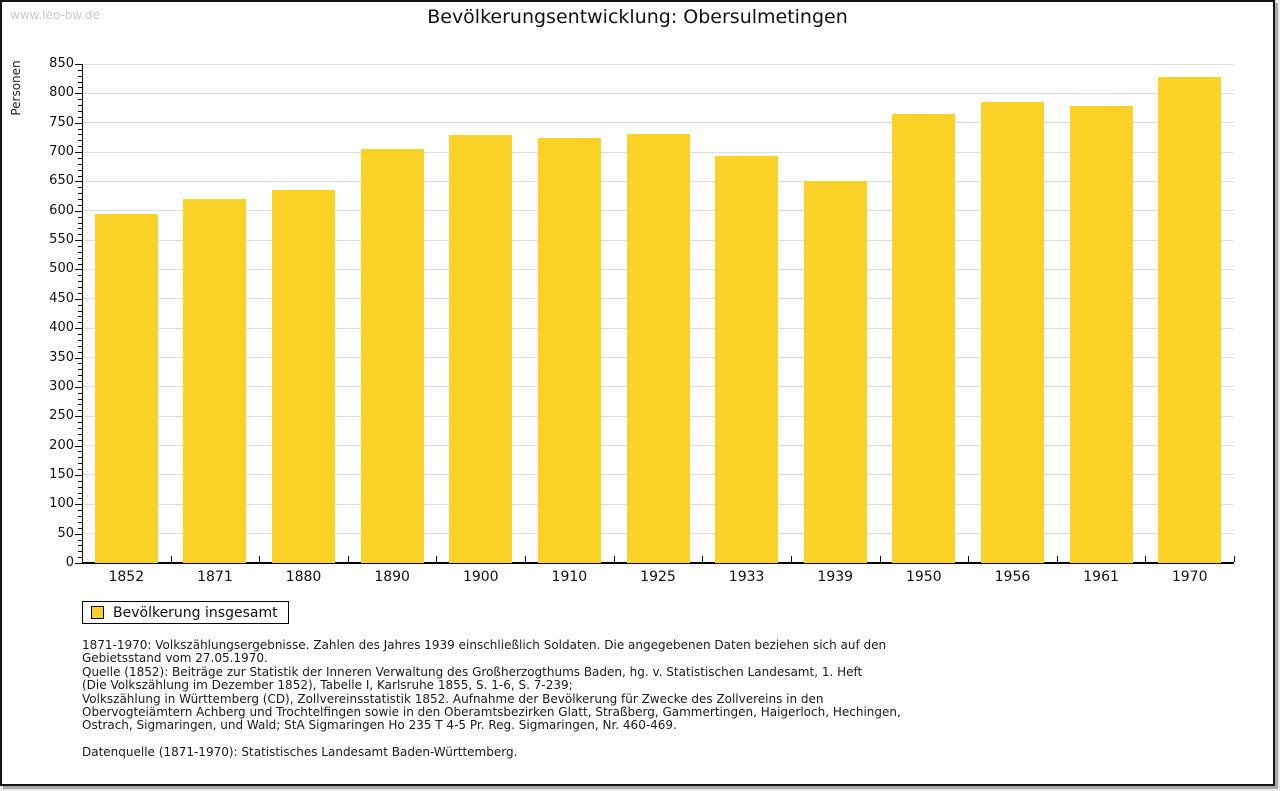 Image resolution: width=1280 pixels, height=791 pixels. I want to click on site-watermark: www.leo-bw.de, so click(55, 15).